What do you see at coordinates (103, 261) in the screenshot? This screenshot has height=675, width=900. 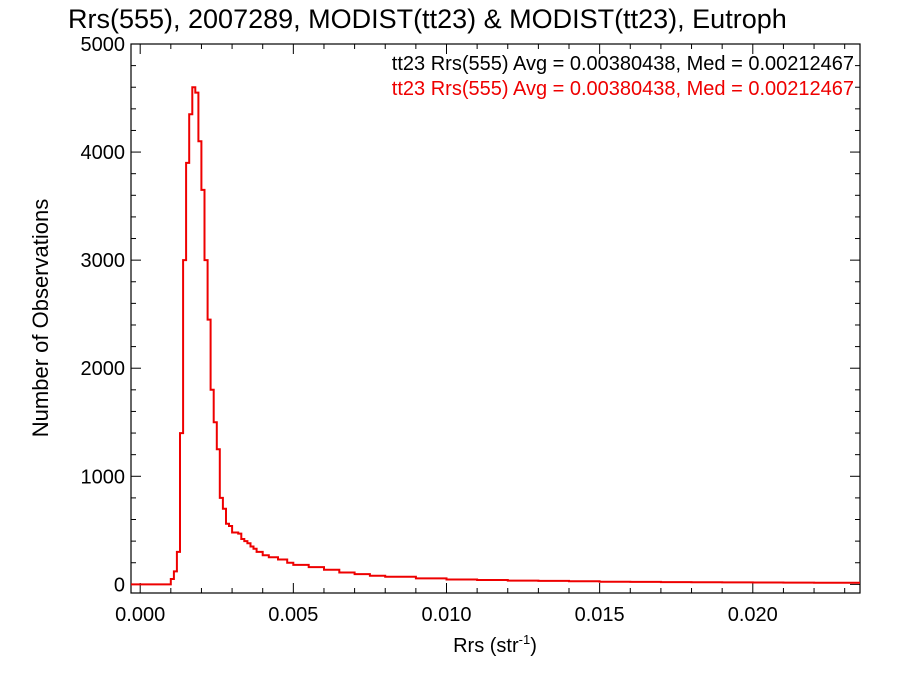 I see `y-tick-label: 3000` at bounding box center [103, 261].